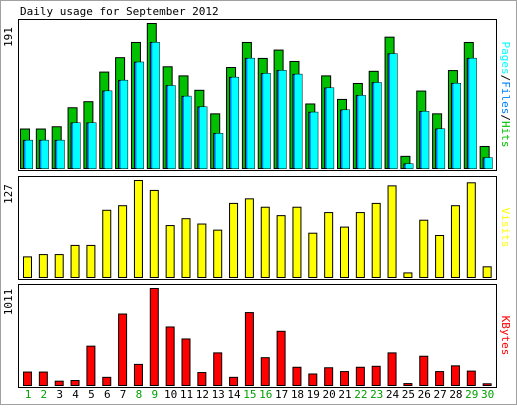 The height and width of the screenshot is (410, 517). What do you see at coordinates (360, 394) in the screenshot?
I see `day-label: 22` at bounding box center [360, 394].